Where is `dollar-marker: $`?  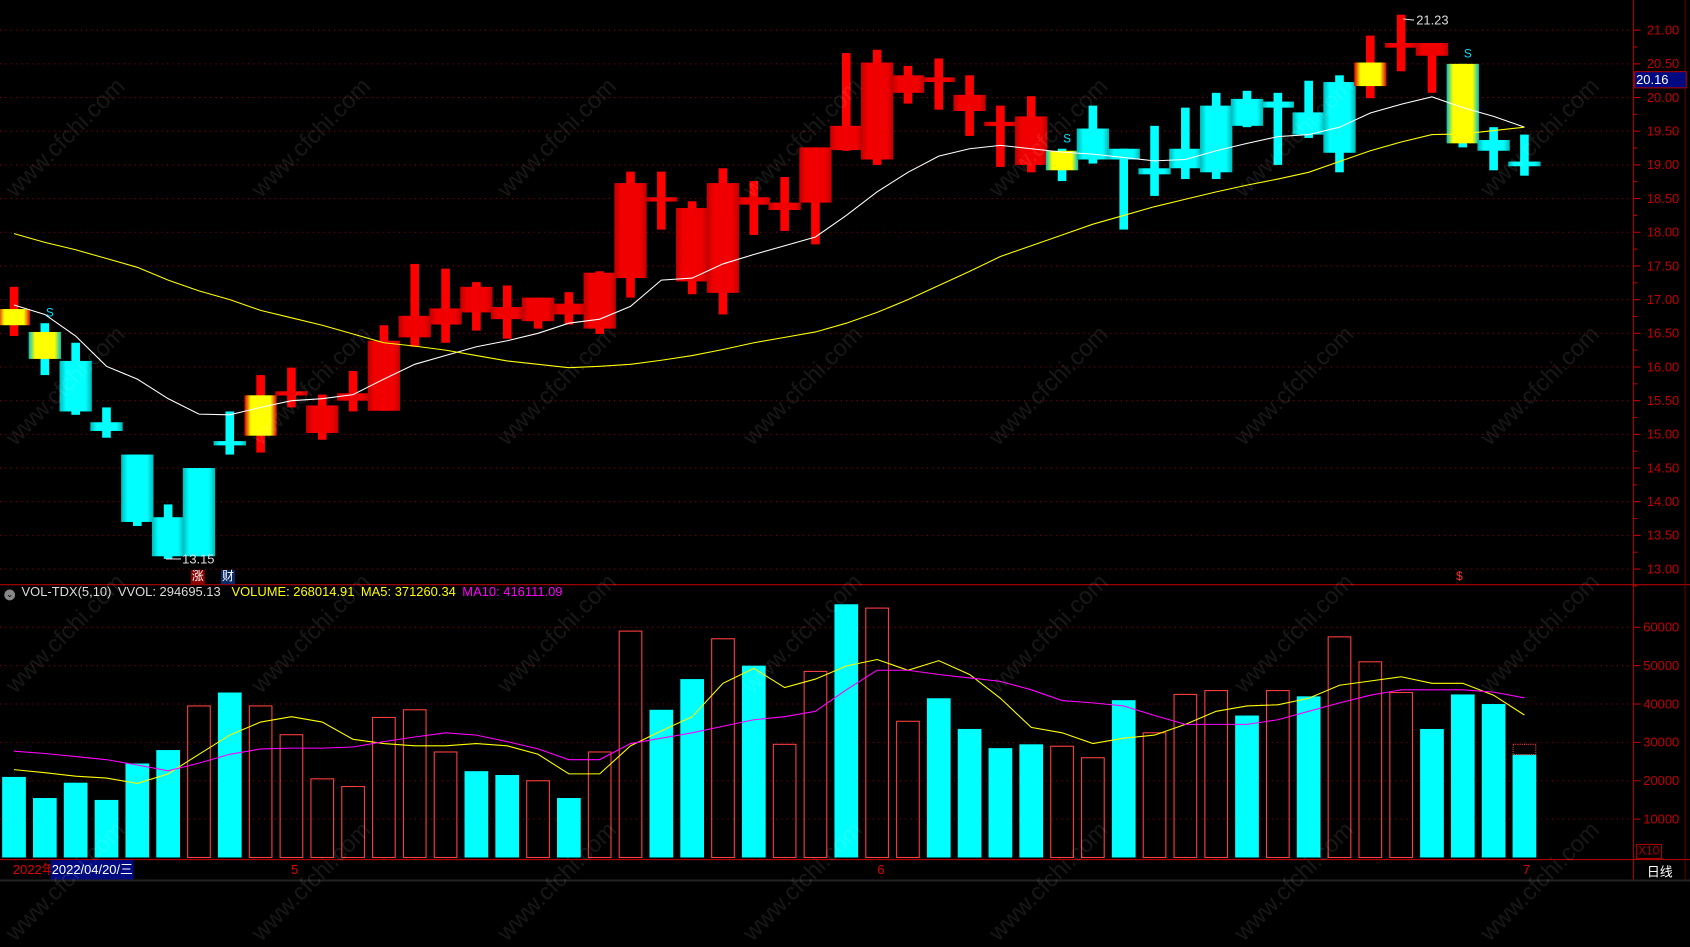 dollar-marker: $ is located at coordinates (1459, 577).